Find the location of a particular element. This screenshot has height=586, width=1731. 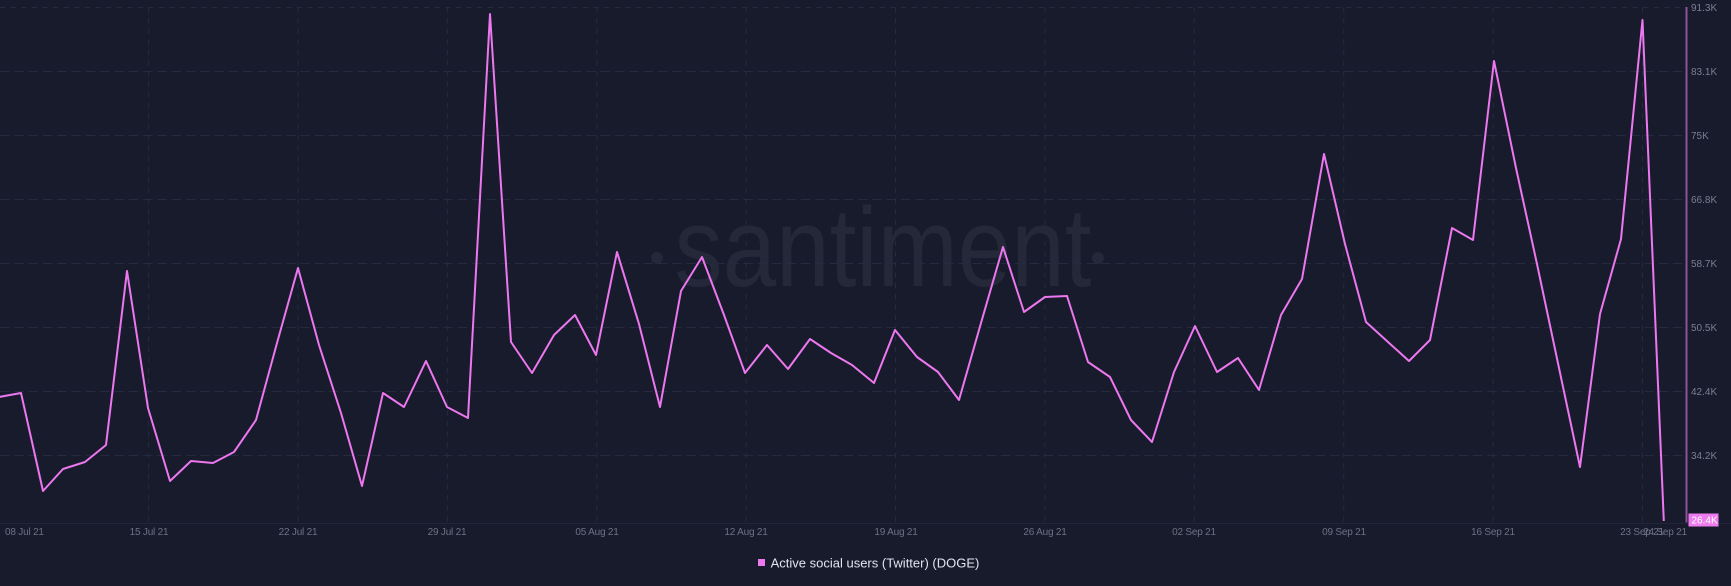

svg-text: 66.8K is located at coordinates (1704, 200).